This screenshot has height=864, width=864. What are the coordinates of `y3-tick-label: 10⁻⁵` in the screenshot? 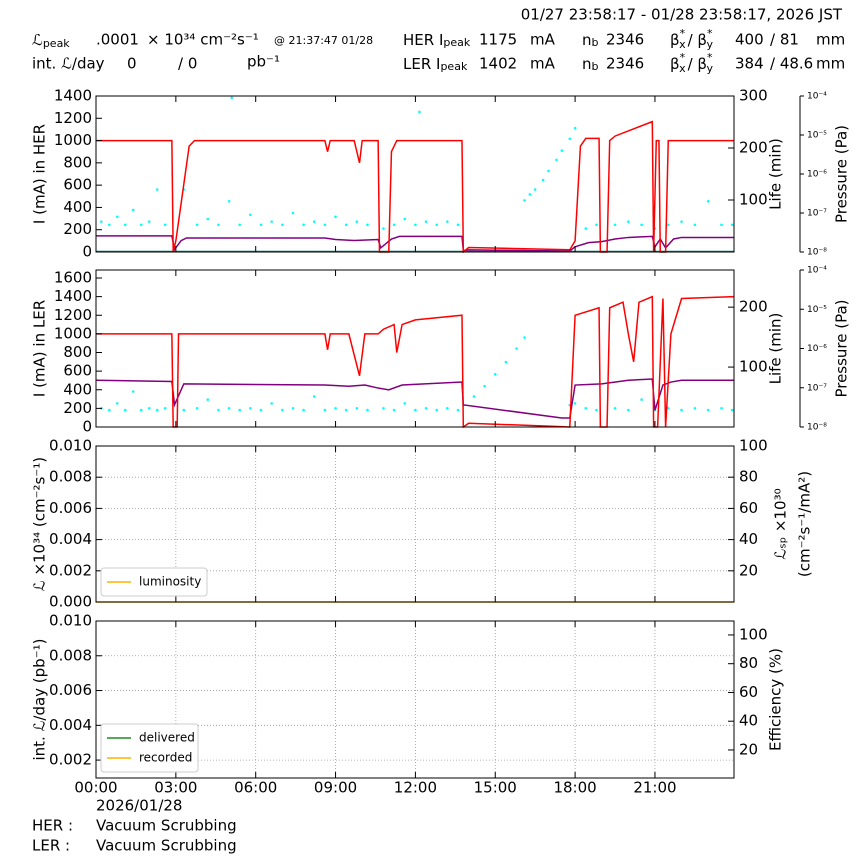 It's located at (817, 310).